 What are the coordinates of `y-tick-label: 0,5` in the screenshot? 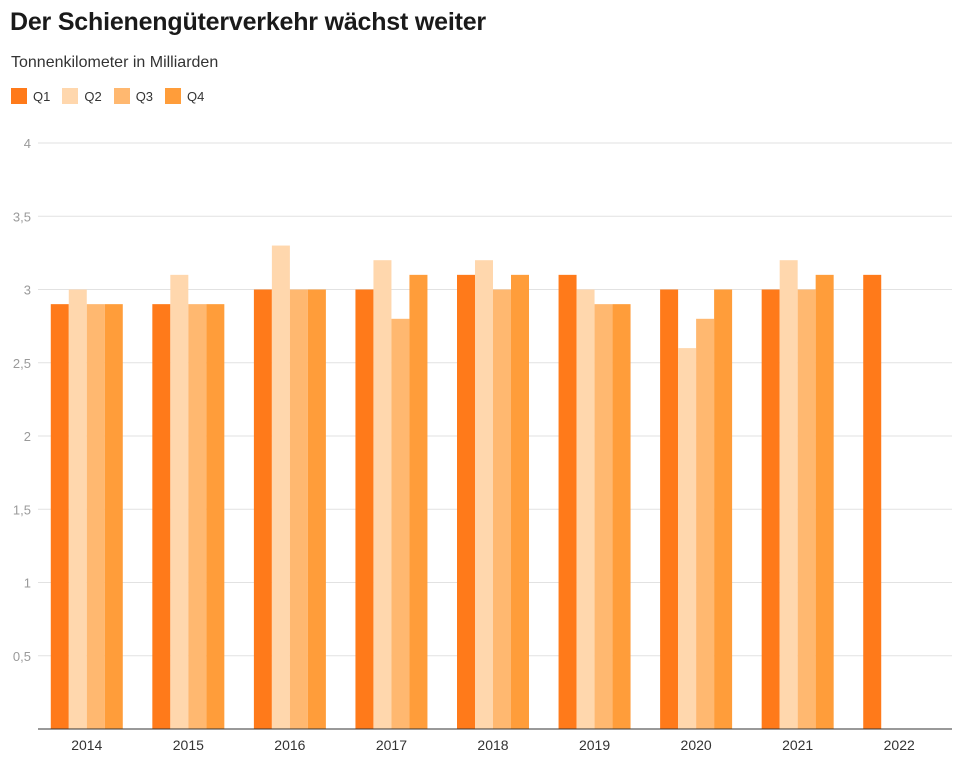 It's located at (22, 656).